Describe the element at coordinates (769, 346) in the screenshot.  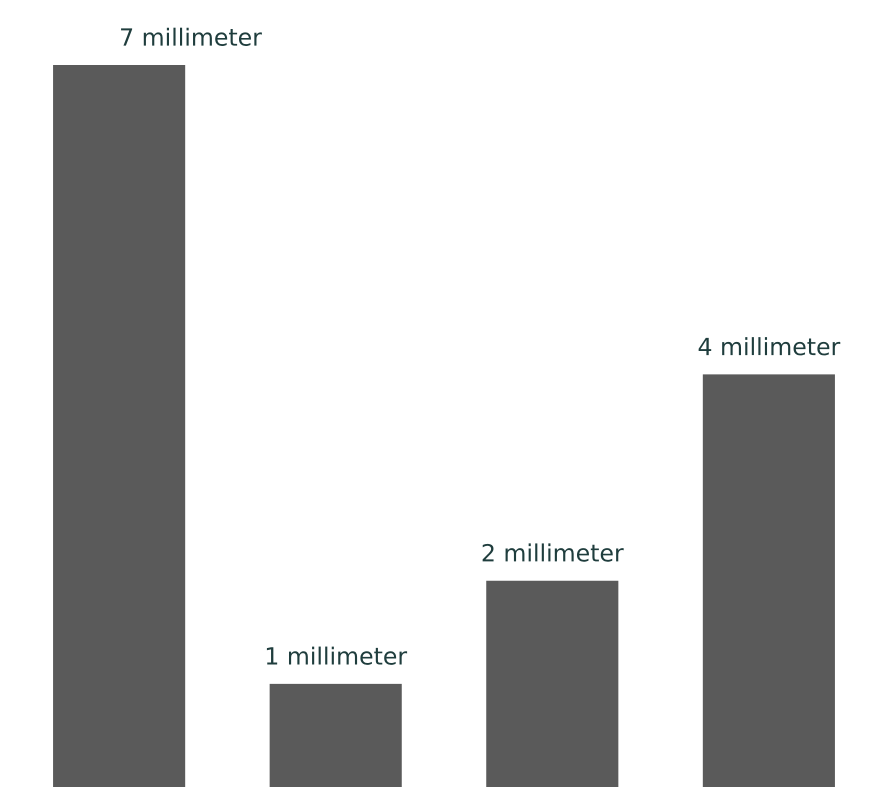
I see `data-label: 4 millimeter` at that location.